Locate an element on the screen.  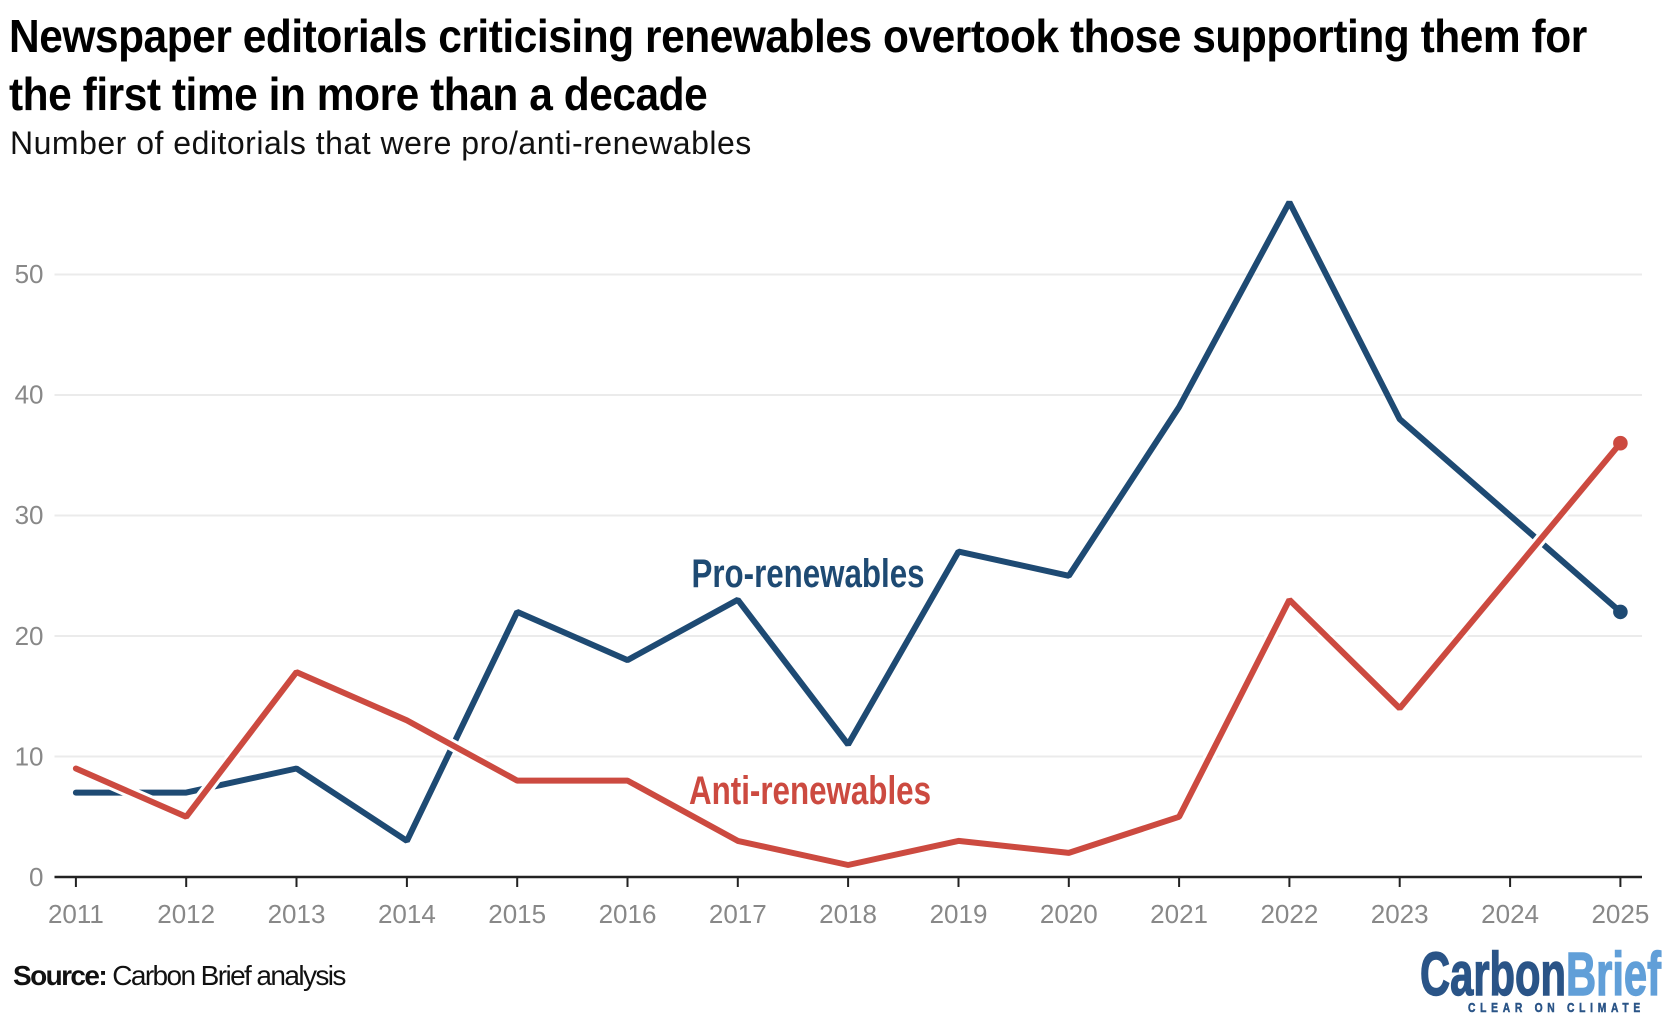
svg-text: 2020 is located at coordinates (1069, 914).